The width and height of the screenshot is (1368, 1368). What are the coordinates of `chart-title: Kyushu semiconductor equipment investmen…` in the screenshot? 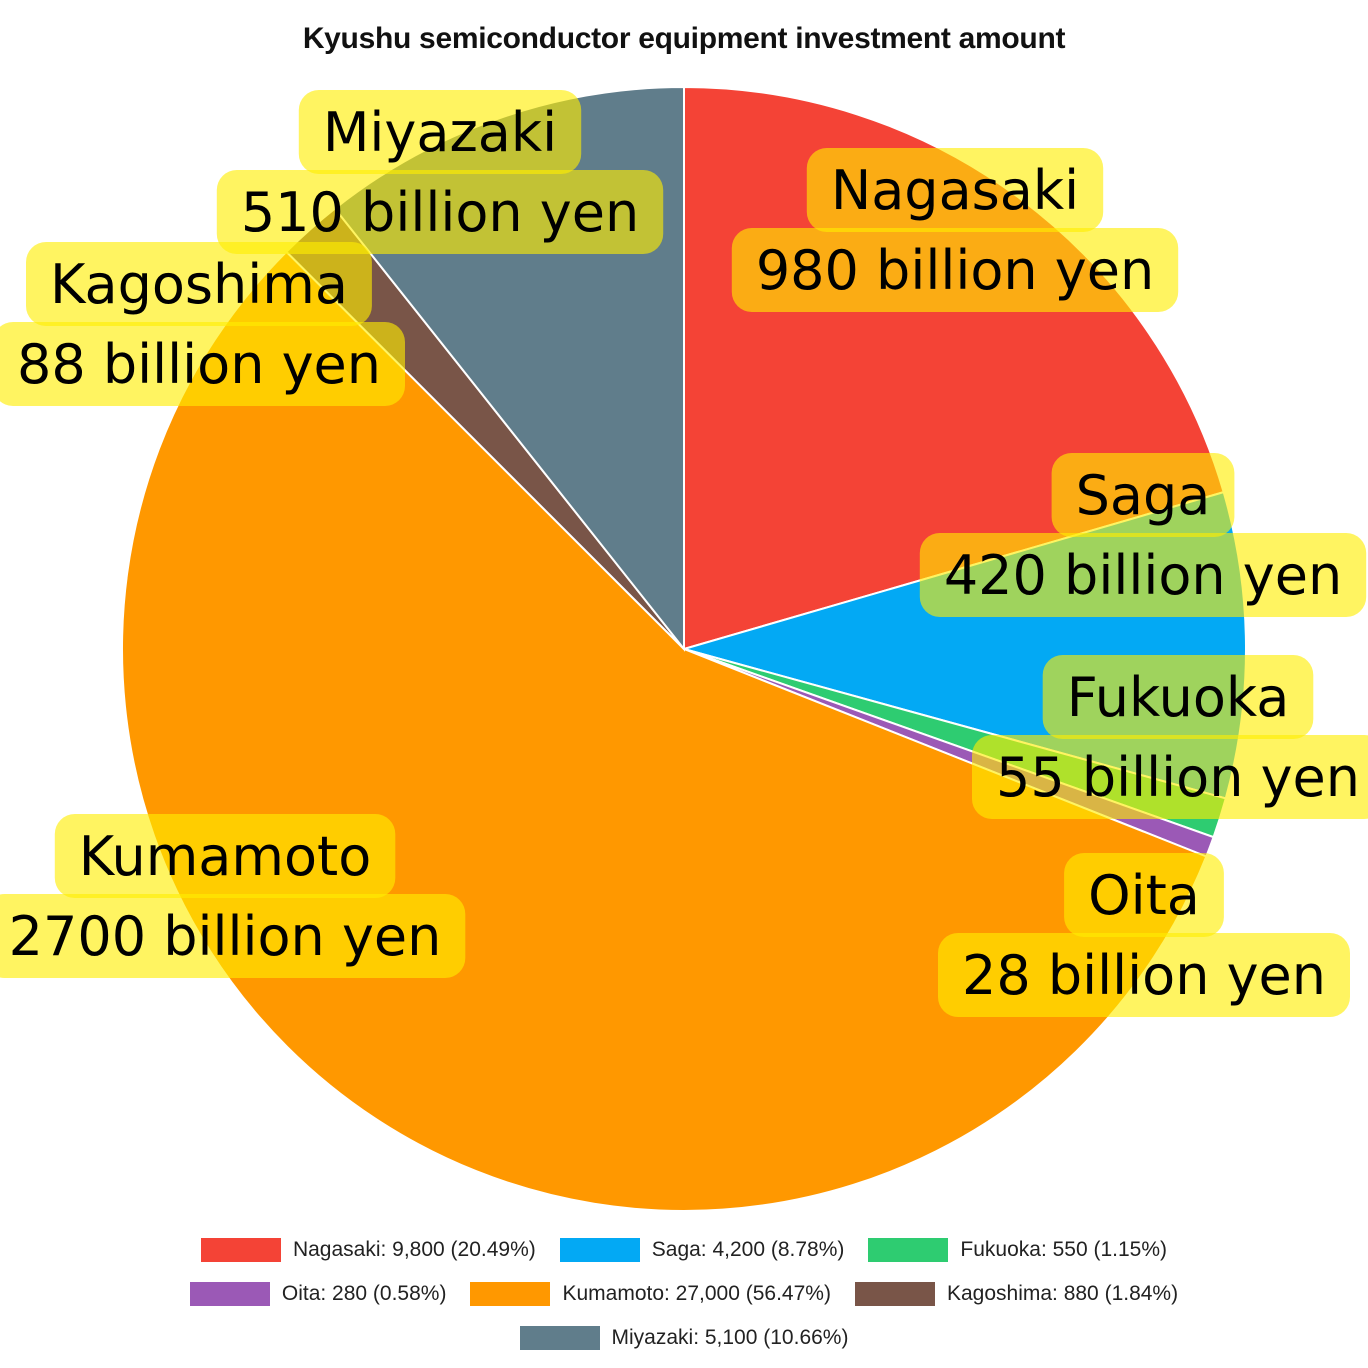 It's located at (684, 38).